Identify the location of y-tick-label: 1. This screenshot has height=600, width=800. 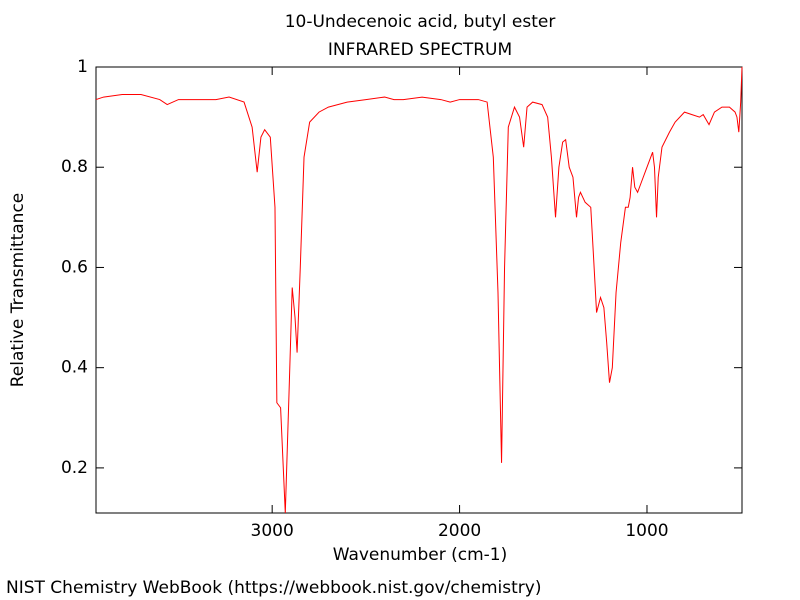
(82, 67).